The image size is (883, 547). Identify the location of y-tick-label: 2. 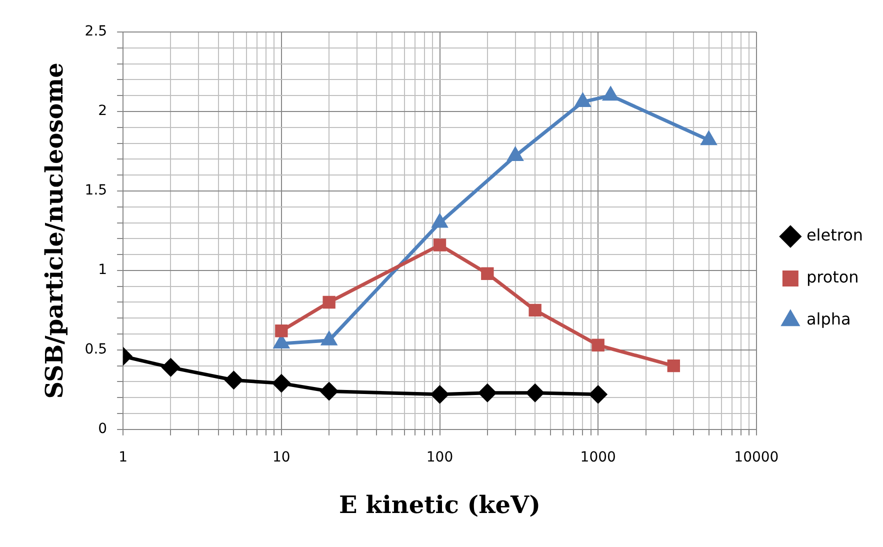
(103, 111).